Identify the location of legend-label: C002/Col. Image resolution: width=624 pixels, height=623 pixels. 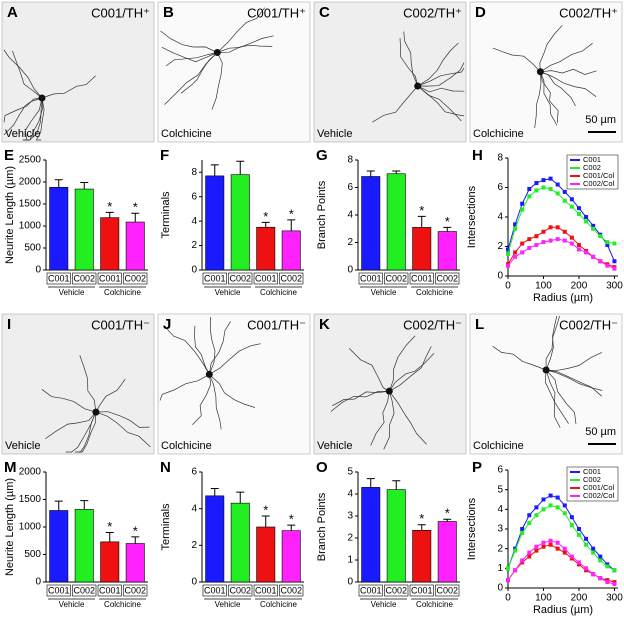
(599, 495).